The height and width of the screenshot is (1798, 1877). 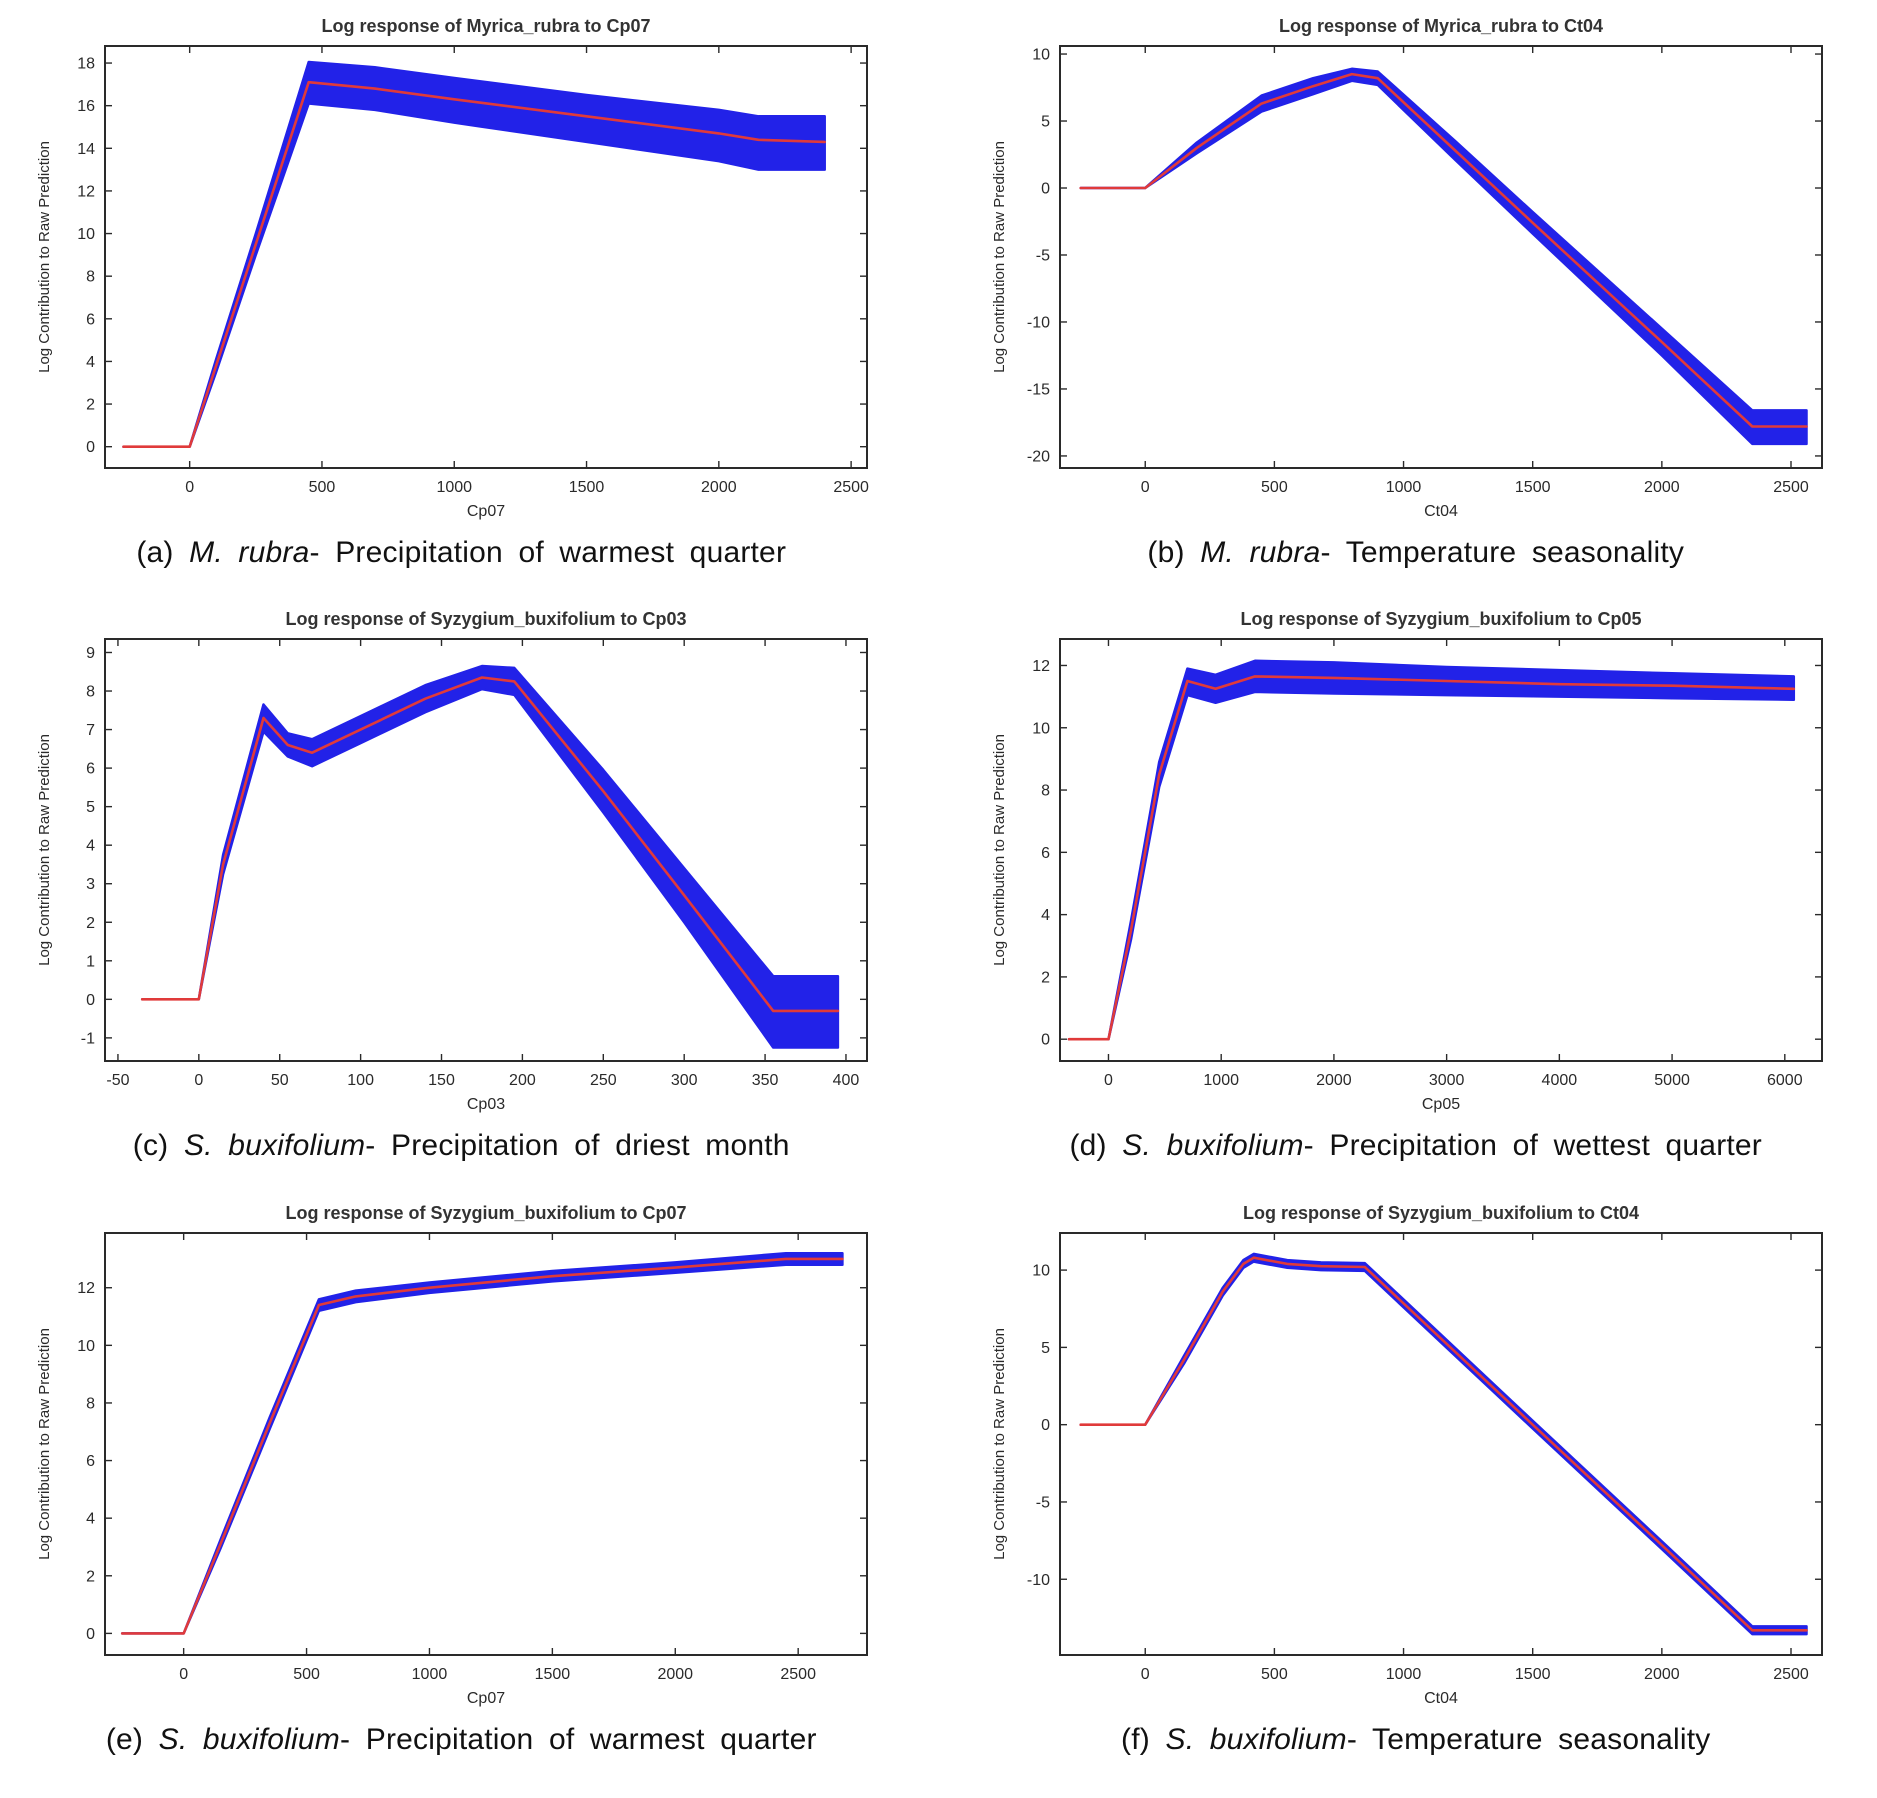 What do you see at coordinates (1785, 1080) in the screenshot?
I see `x-tick-label: 6000` at bounding box center [1785, 1080].